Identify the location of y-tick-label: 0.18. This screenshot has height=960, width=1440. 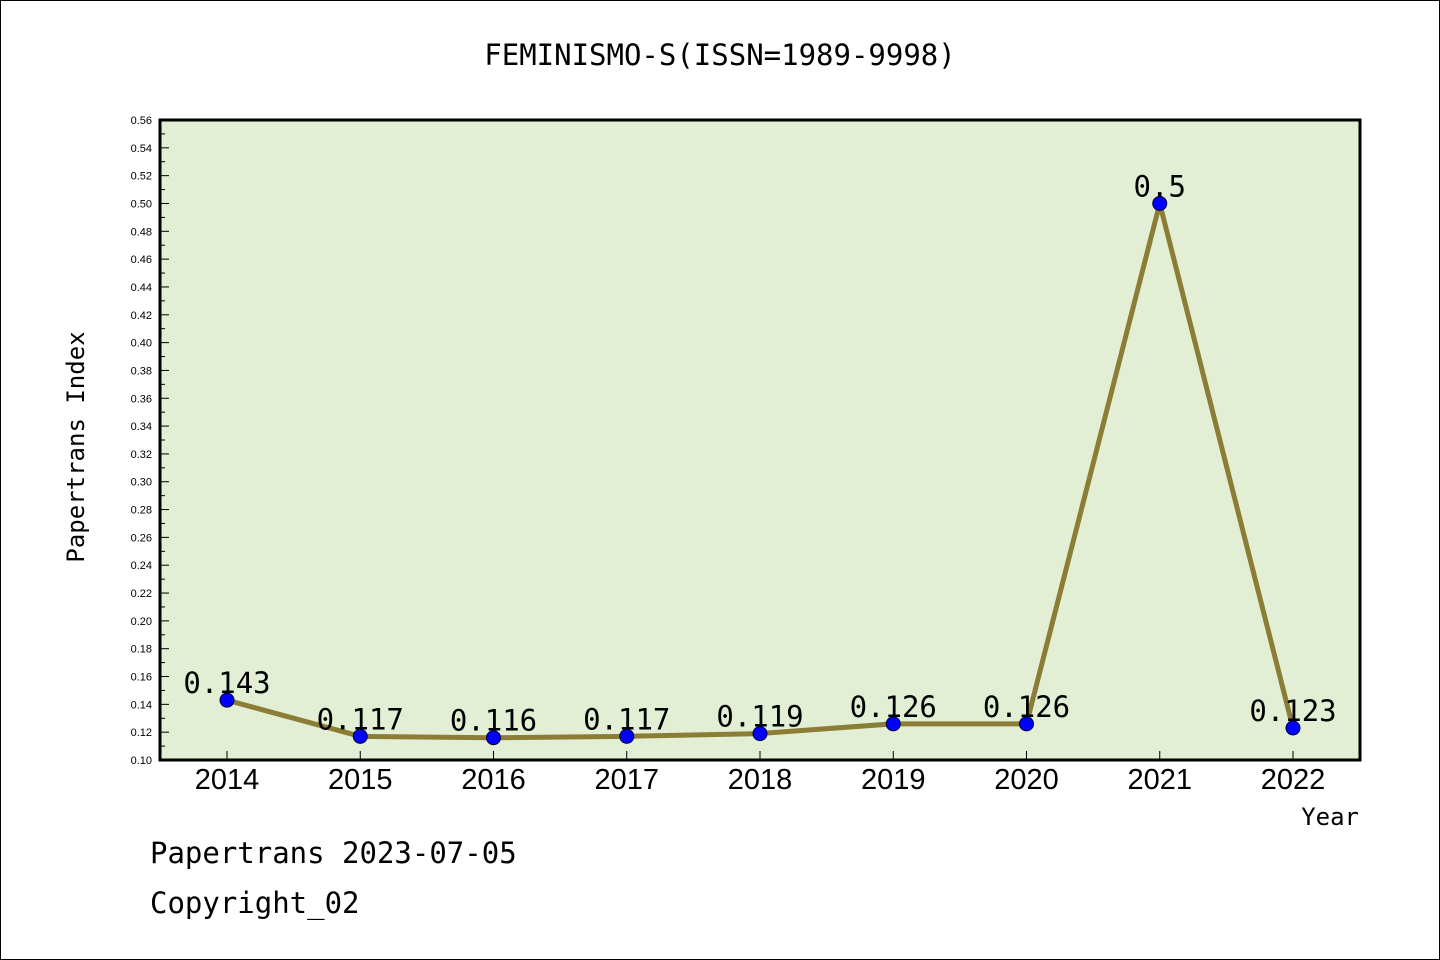
(141, 650).